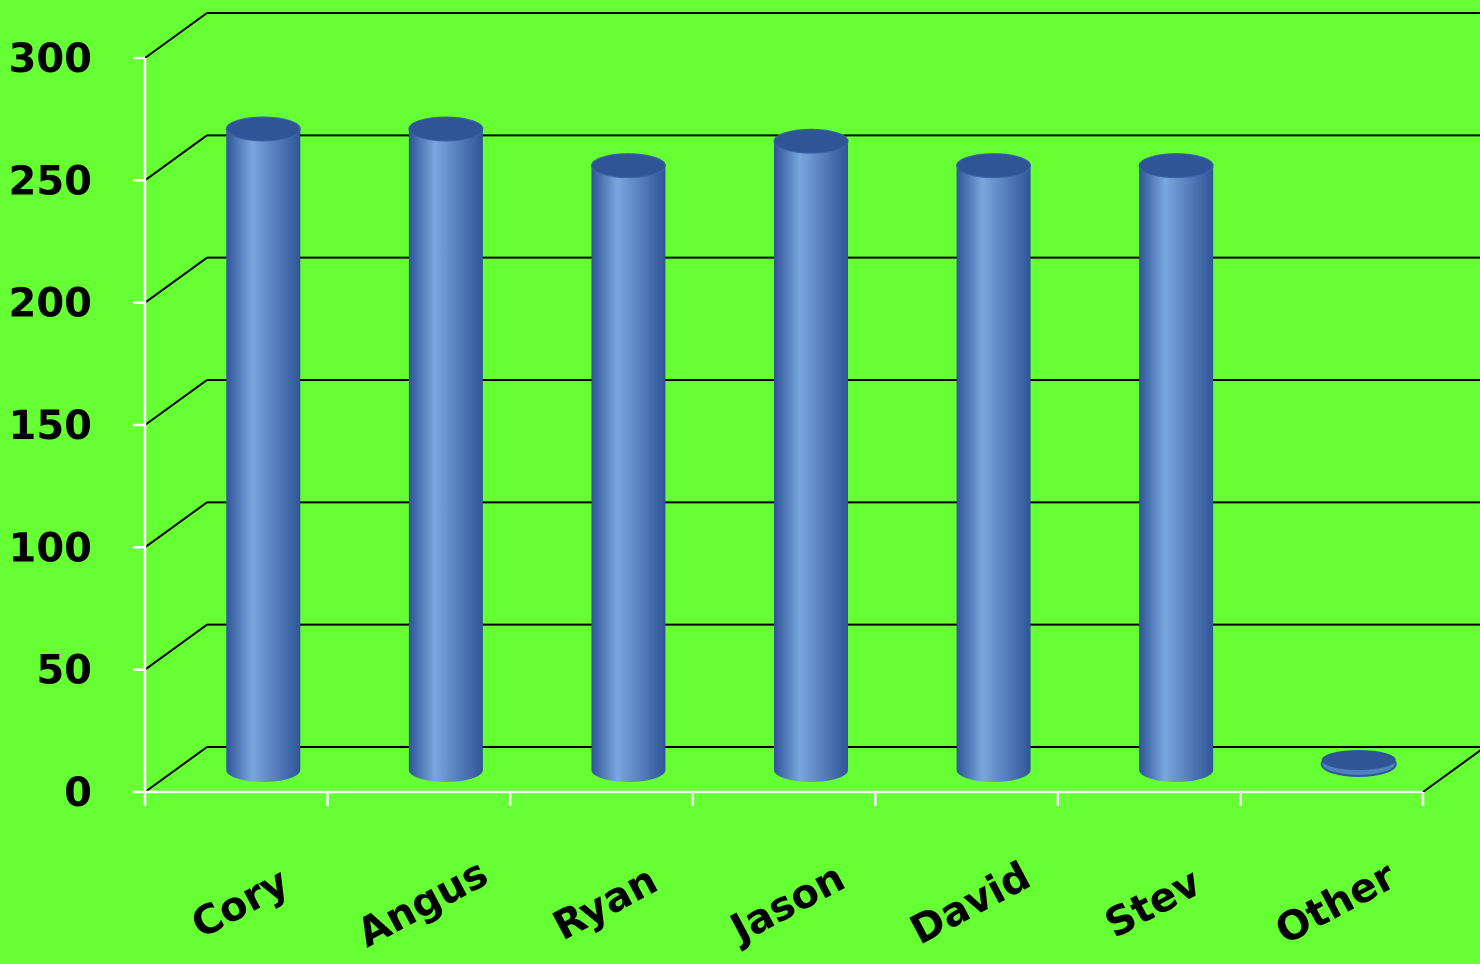 This screenshot has height=964, width=1480. Describe the element at coordinates (51, 304) in the screenshot. I see `y-tick-label: 200` at that location.